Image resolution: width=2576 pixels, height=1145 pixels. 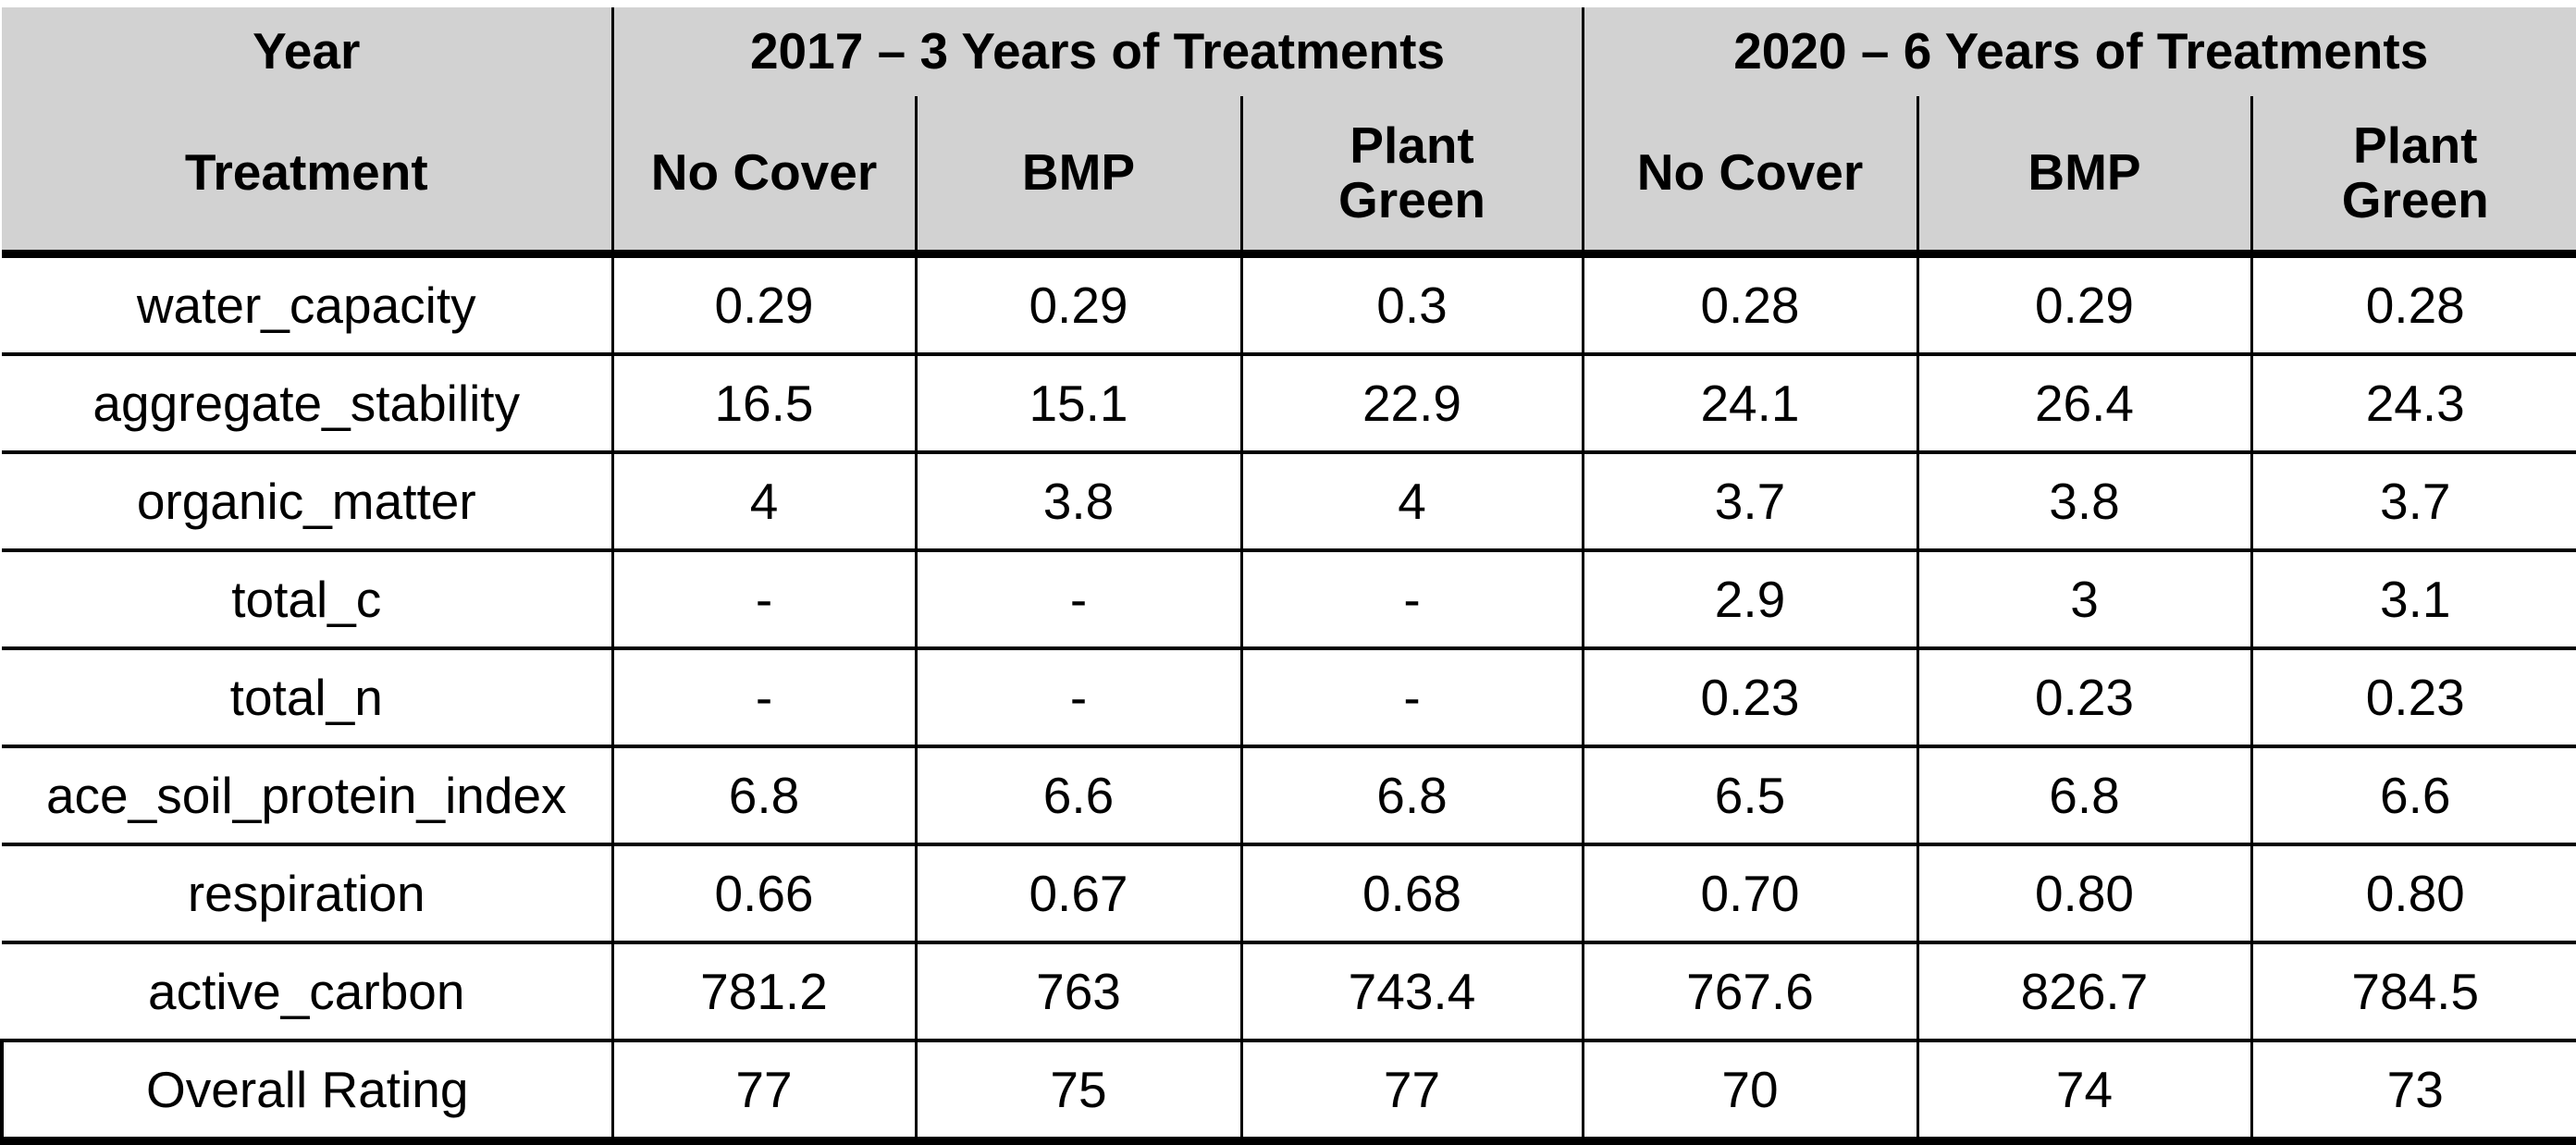 What do you see at coordinates (308, 697) in the screenshot?
I see `row-label: total_n` at bounding box center [308, 697].